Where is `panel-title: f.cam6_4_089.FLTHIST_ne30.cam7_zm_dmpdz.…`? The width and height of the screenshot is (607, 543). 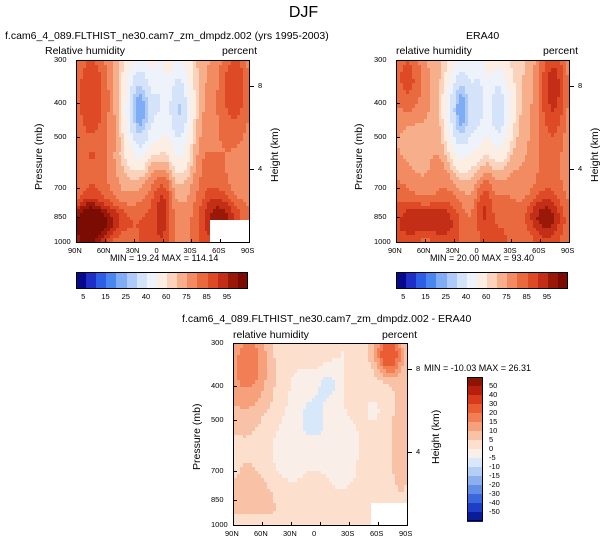 panel-title: f.cam6_4_089.FLTHIST_ne30.cam7_zm_dmpdz.… is located at coordinates (167, 36).